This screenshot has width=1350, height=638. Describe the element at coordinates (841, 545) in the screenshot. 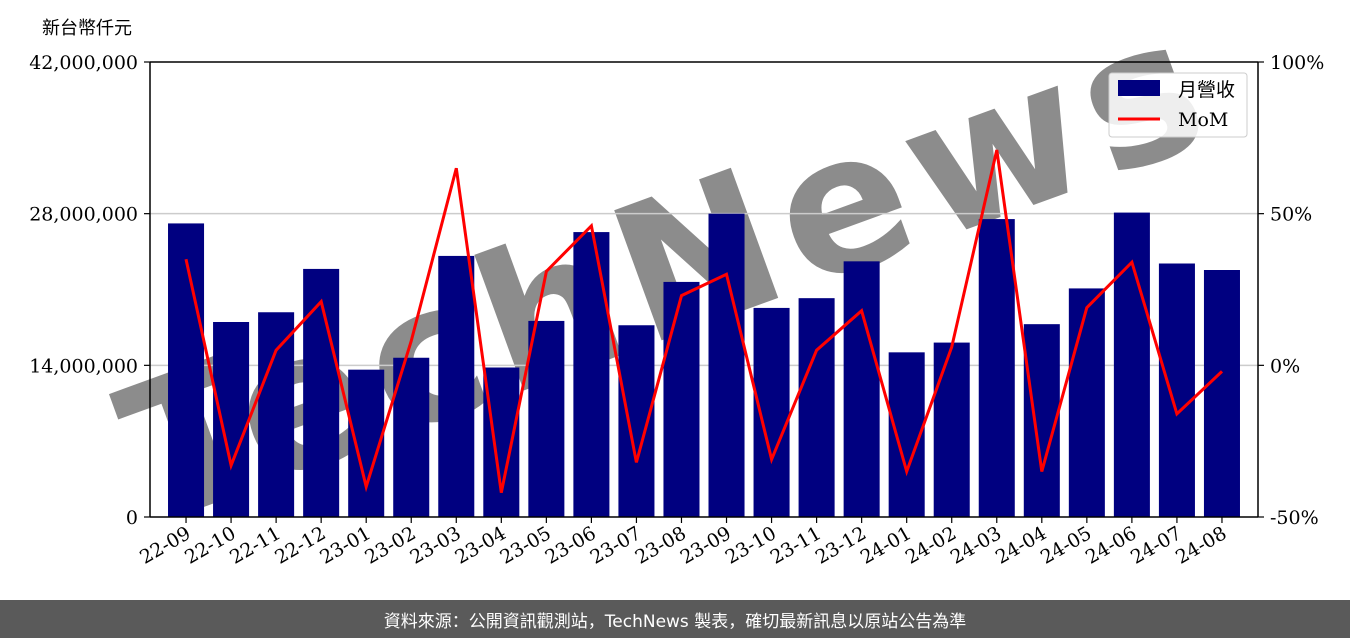

I see `x-tick-label: 23-12` at that location.